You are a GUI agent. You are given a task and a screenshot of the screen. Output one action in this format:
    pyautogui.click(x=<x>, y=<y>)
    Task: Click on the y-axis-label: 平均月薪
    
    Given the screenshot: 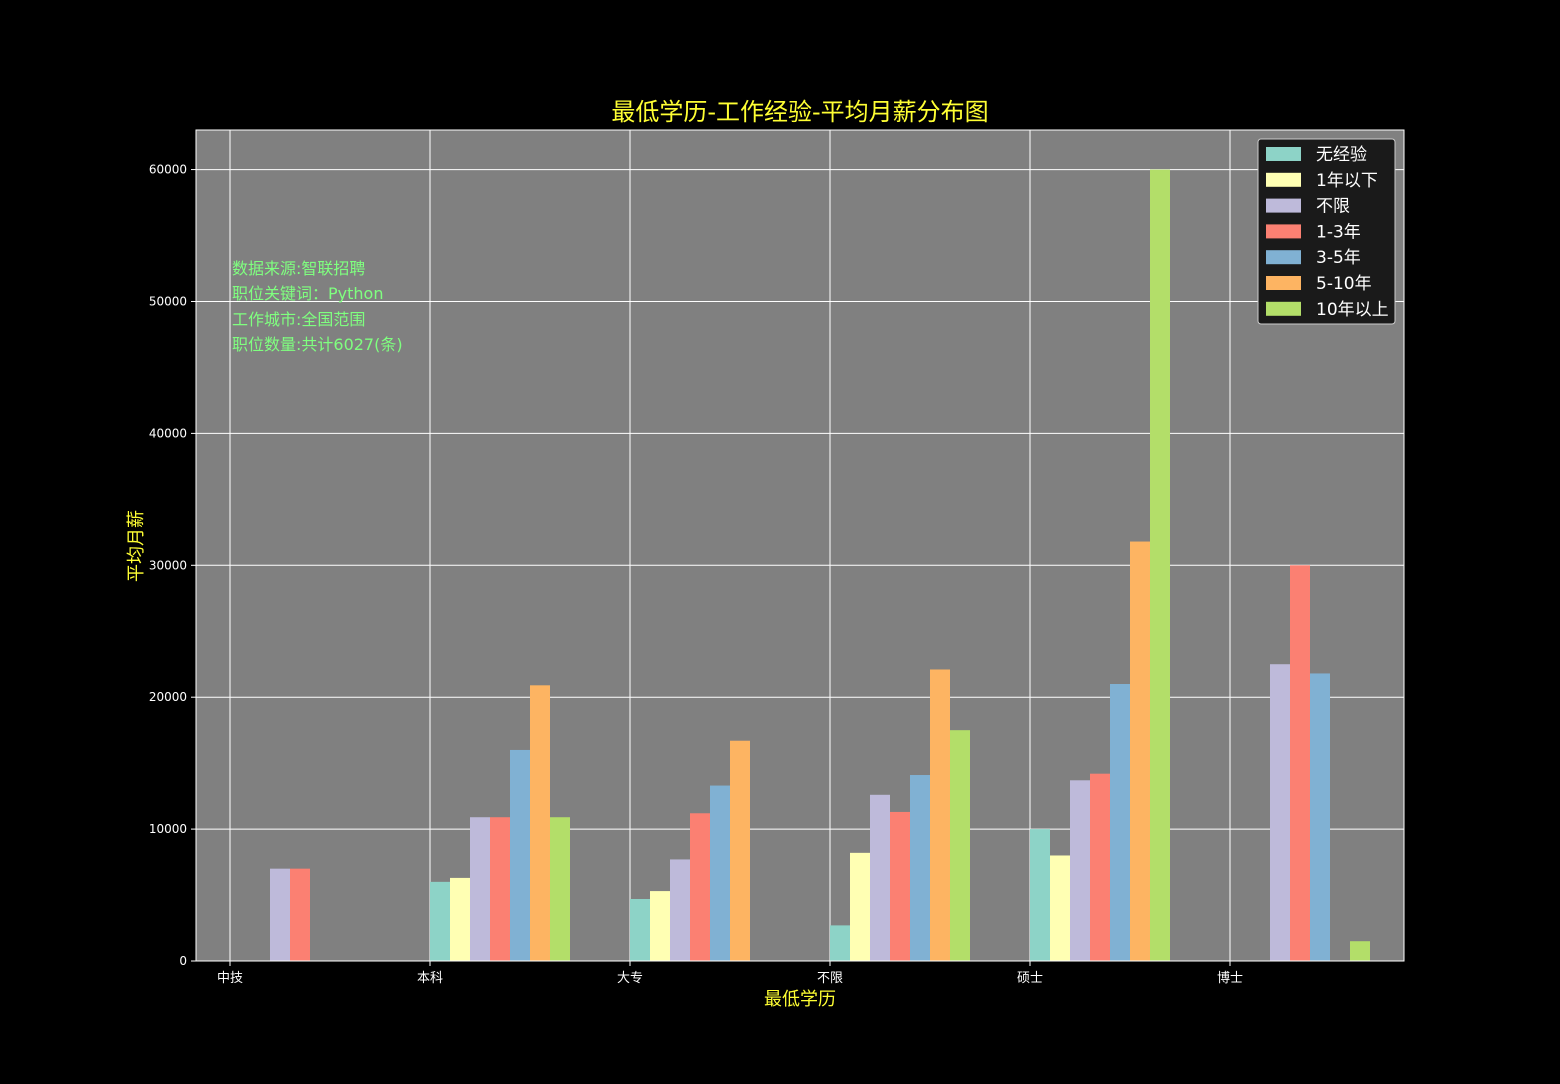 What is the action you would take?
    pyautogui.click(x=136, y=546)
    